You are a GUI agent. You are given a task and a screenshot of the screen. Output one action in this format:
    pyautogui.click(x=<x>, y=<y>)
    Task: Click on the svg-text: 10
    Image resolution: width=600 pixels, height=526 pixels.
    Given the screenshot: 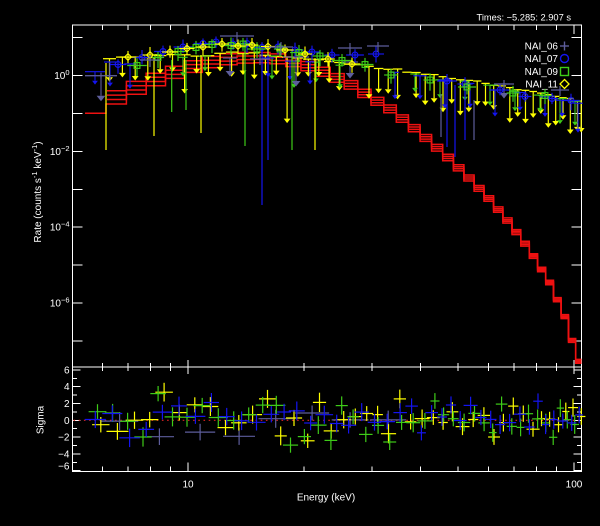 What is the action you would take?
    pyautogui.click(x=188, y=485)
    